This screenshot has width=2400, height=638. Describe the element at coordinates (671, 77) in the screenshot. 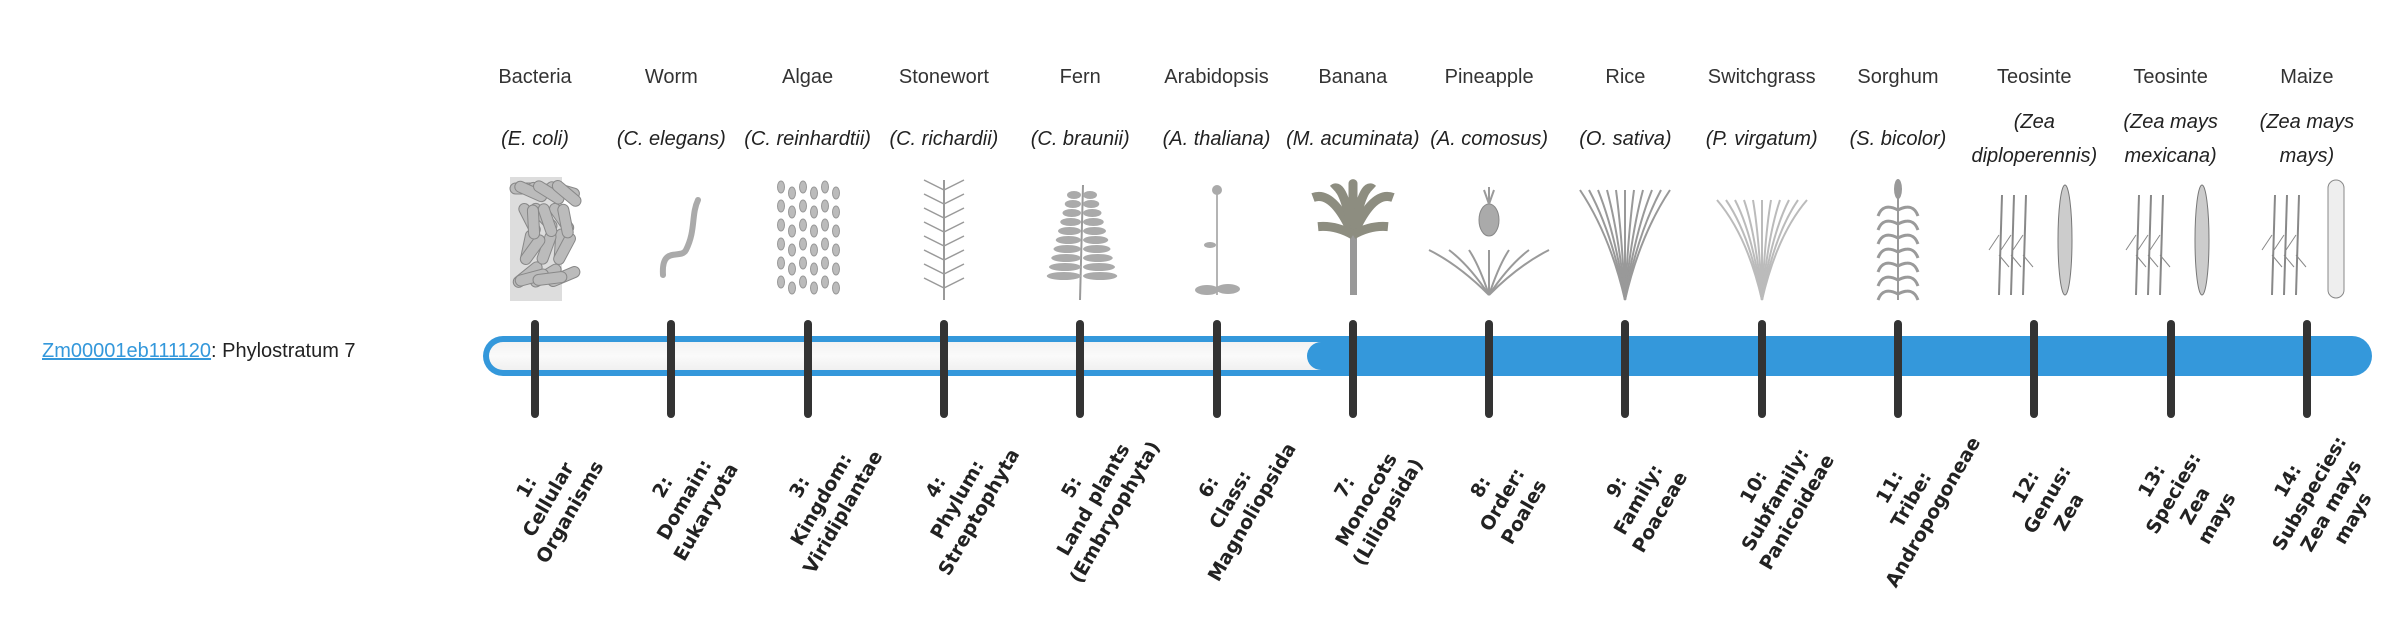

I see `species-common-name: Worm` at that location.